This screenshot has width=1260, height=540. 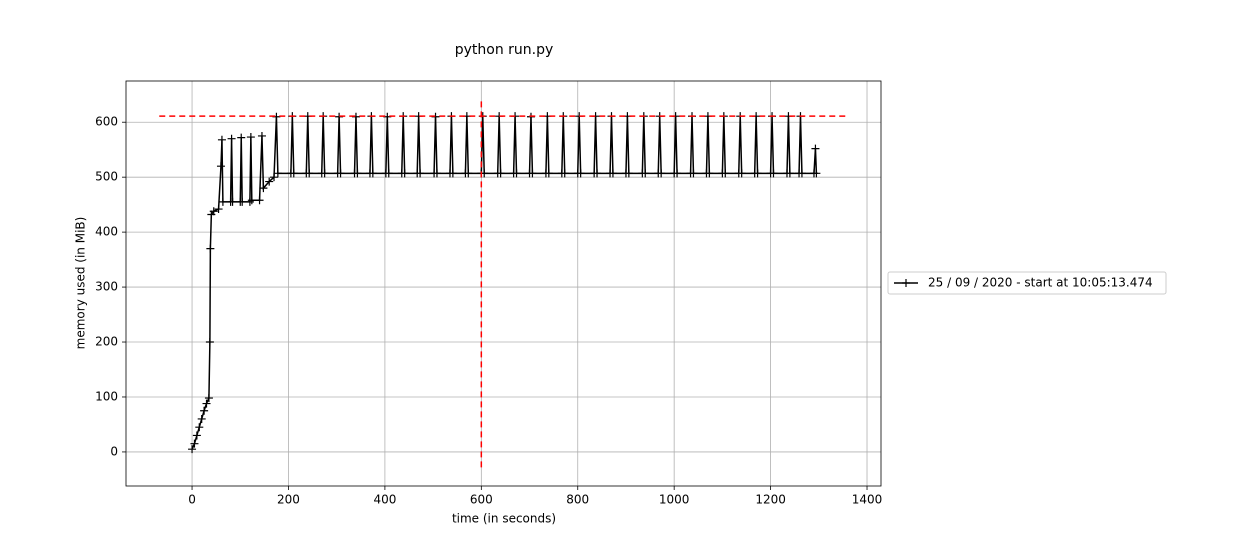 What do you see at coordinates (81, 283) in the screenshot?
I see `y-axis-label: memory used (in MiB)` at bounding box center [81, 283].